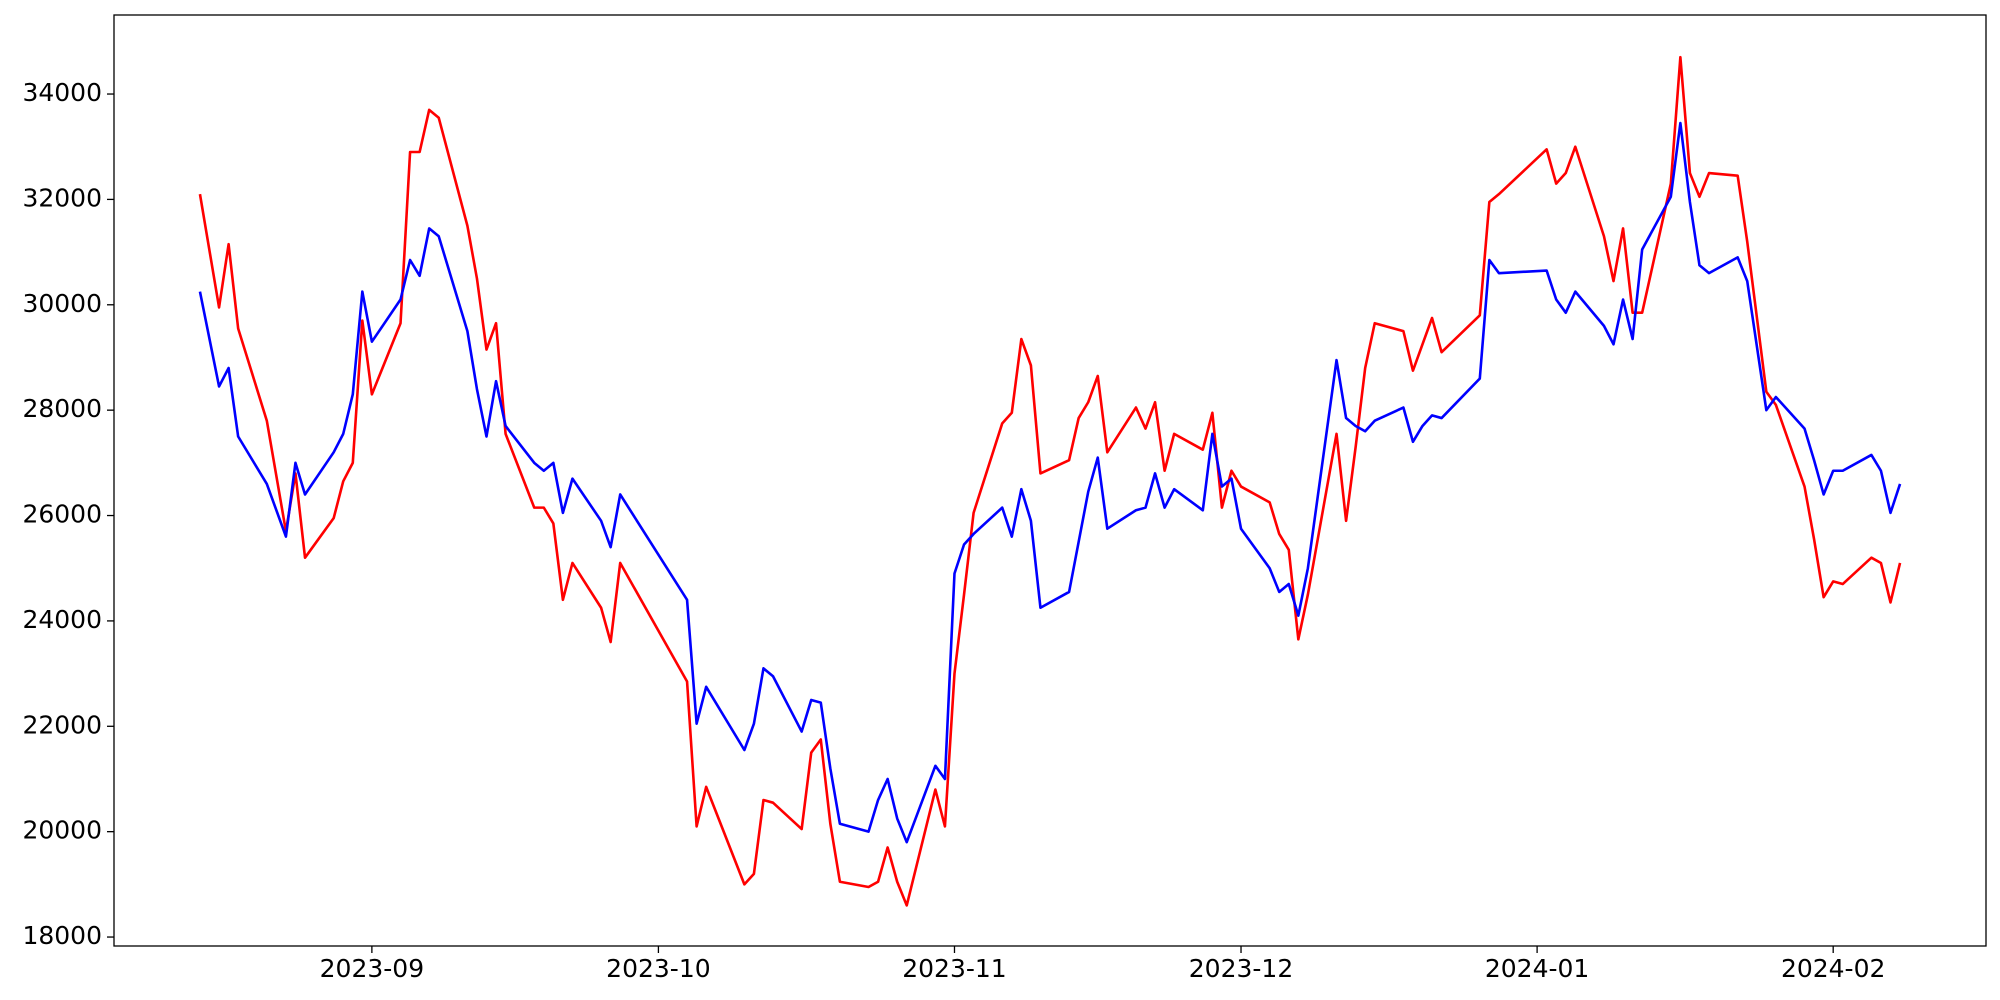  What do you see at coordinates (62, 619) in the screenshot?
I see `y-tick-label: 24000` at bounding box center [62, 619].